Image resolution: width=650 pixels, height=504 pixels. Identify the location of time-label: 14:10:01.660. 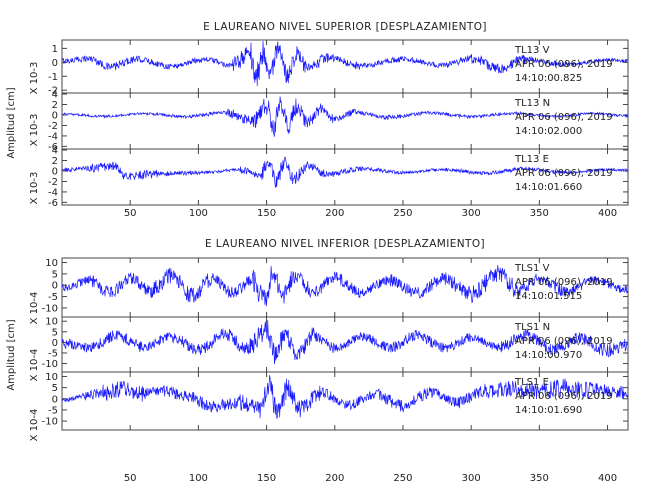
(548, 187).